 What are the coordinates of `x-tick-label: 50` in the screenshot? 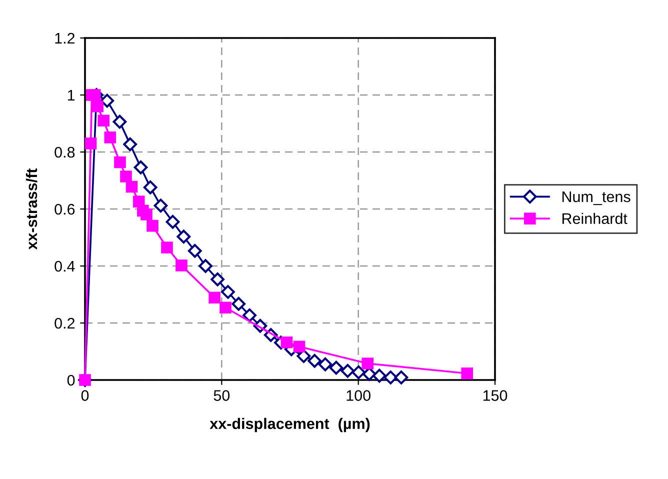 It's located at (222, 395).